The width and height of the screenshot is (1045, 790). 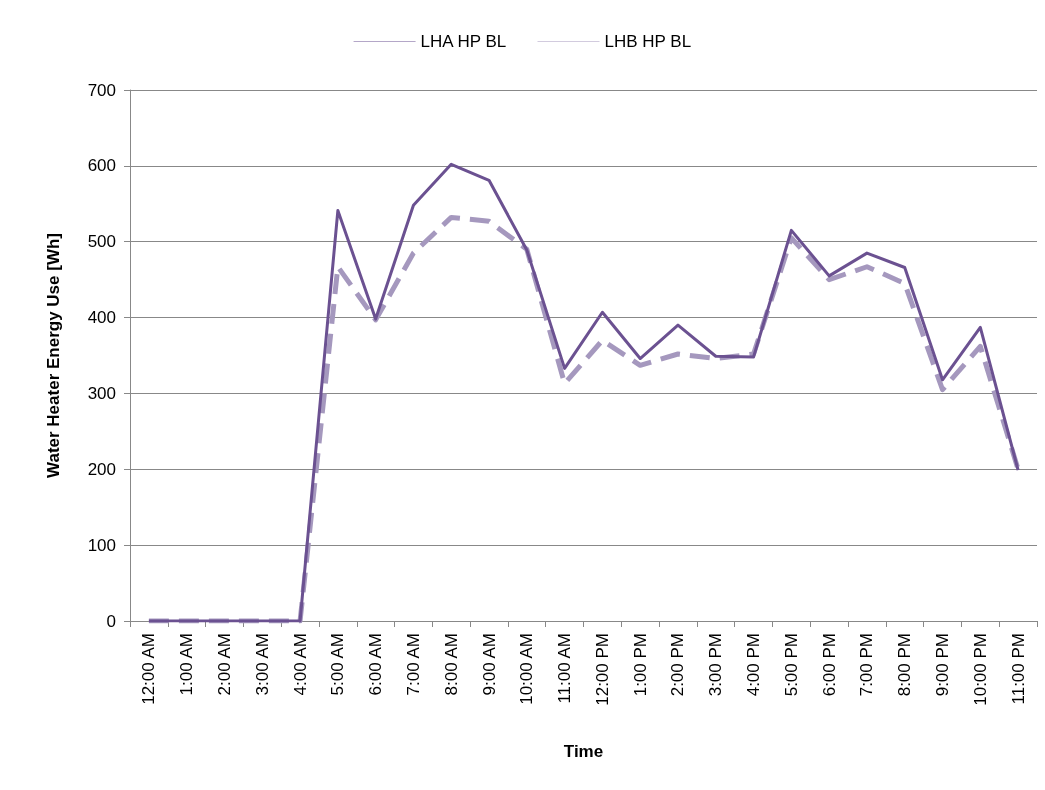 I want to click on y-axis-title: Water Heater Energy Use [Wh], so click(x=53, y=355).